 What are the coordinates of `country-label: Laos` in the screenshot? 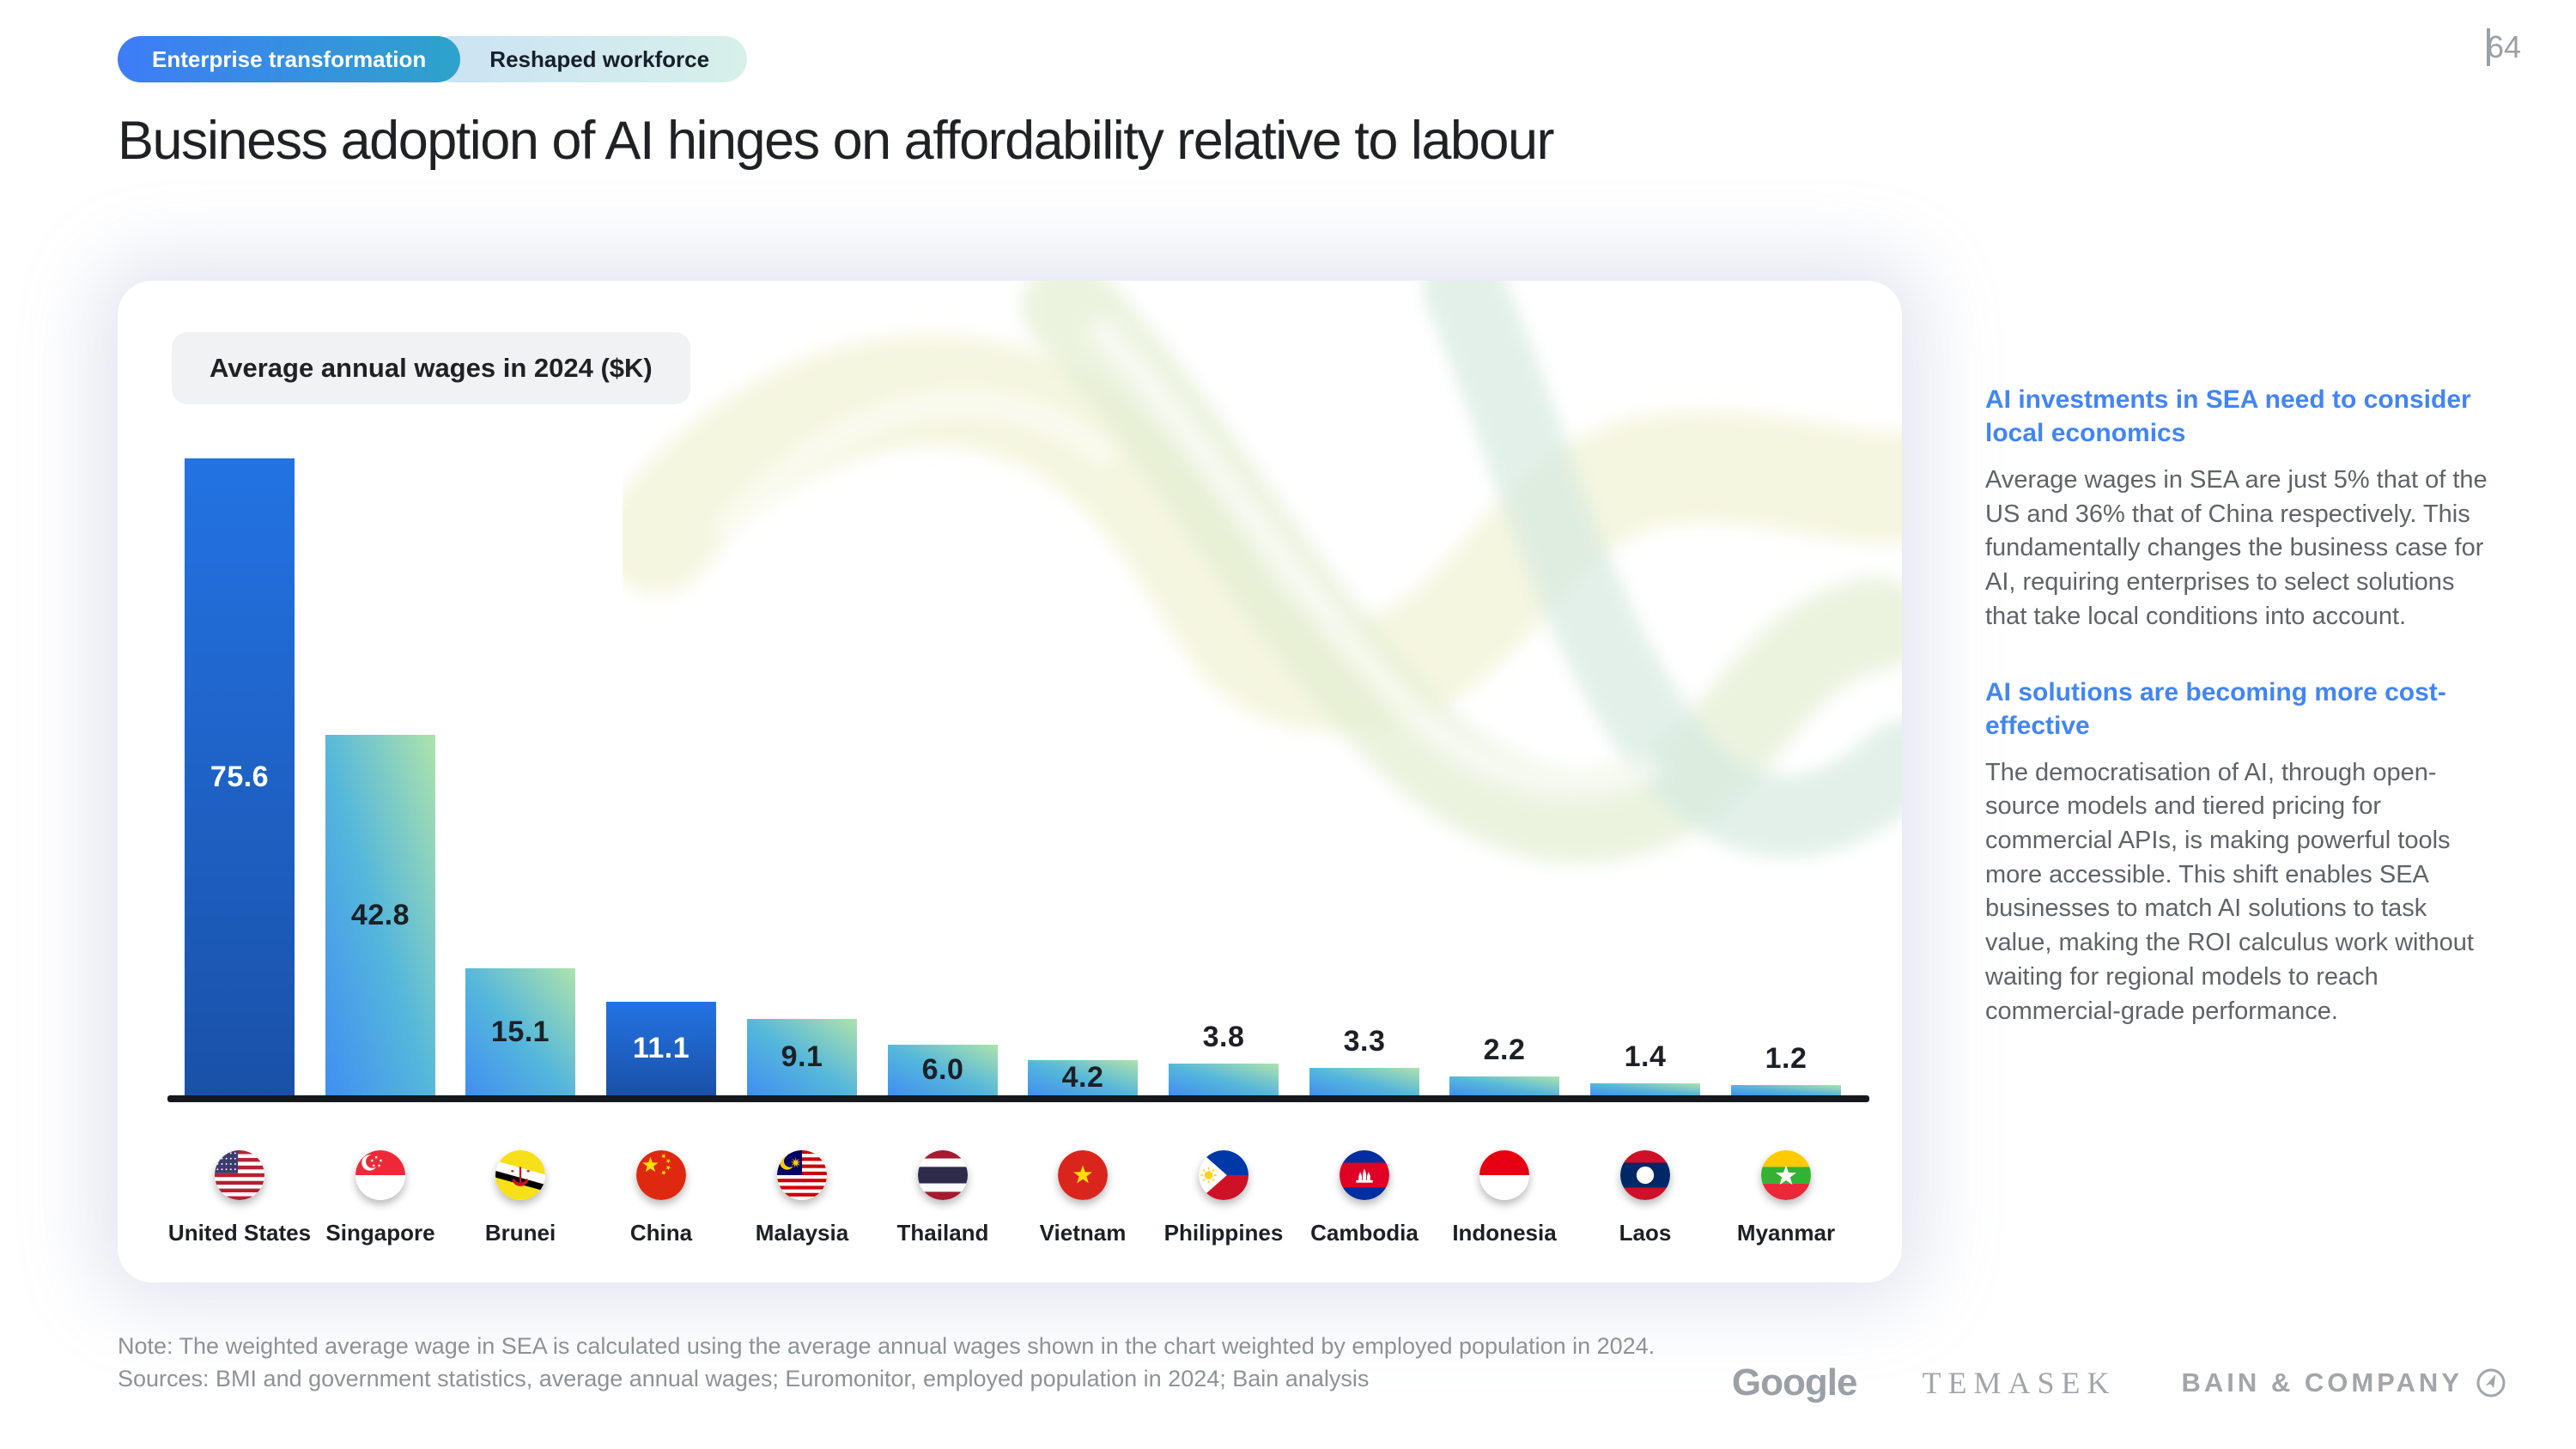 It's located at (1645, 1233).